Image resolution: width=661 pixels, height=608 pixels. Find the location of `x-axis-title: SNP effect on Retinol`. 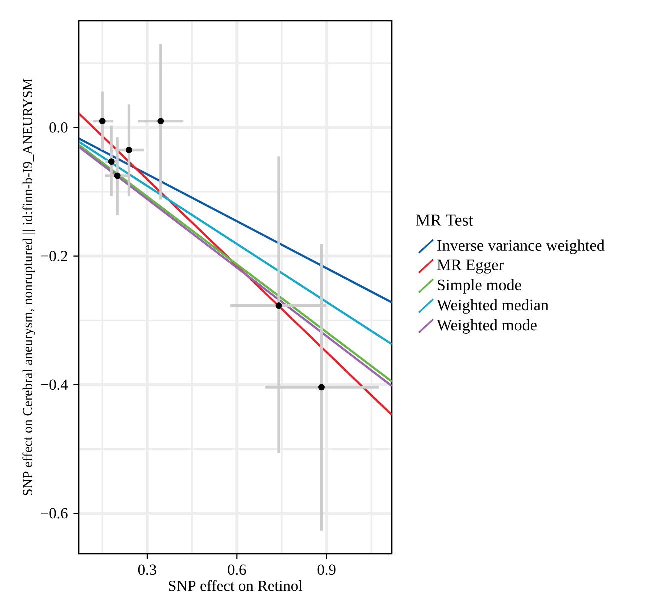

x-axis-title: SNP effect on Retinol is located at coordinates (236, 586).